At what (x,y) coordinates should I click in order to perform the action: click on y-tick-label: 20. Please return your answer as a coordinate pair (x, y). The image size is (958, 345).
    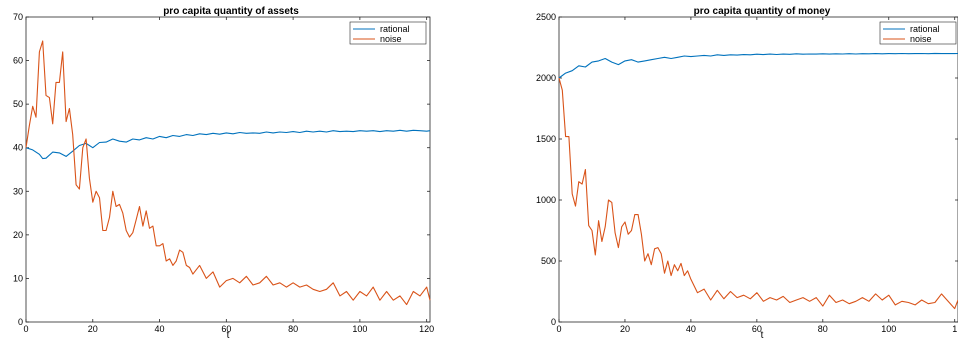
    Looking at the image, I should click on (18, 235).